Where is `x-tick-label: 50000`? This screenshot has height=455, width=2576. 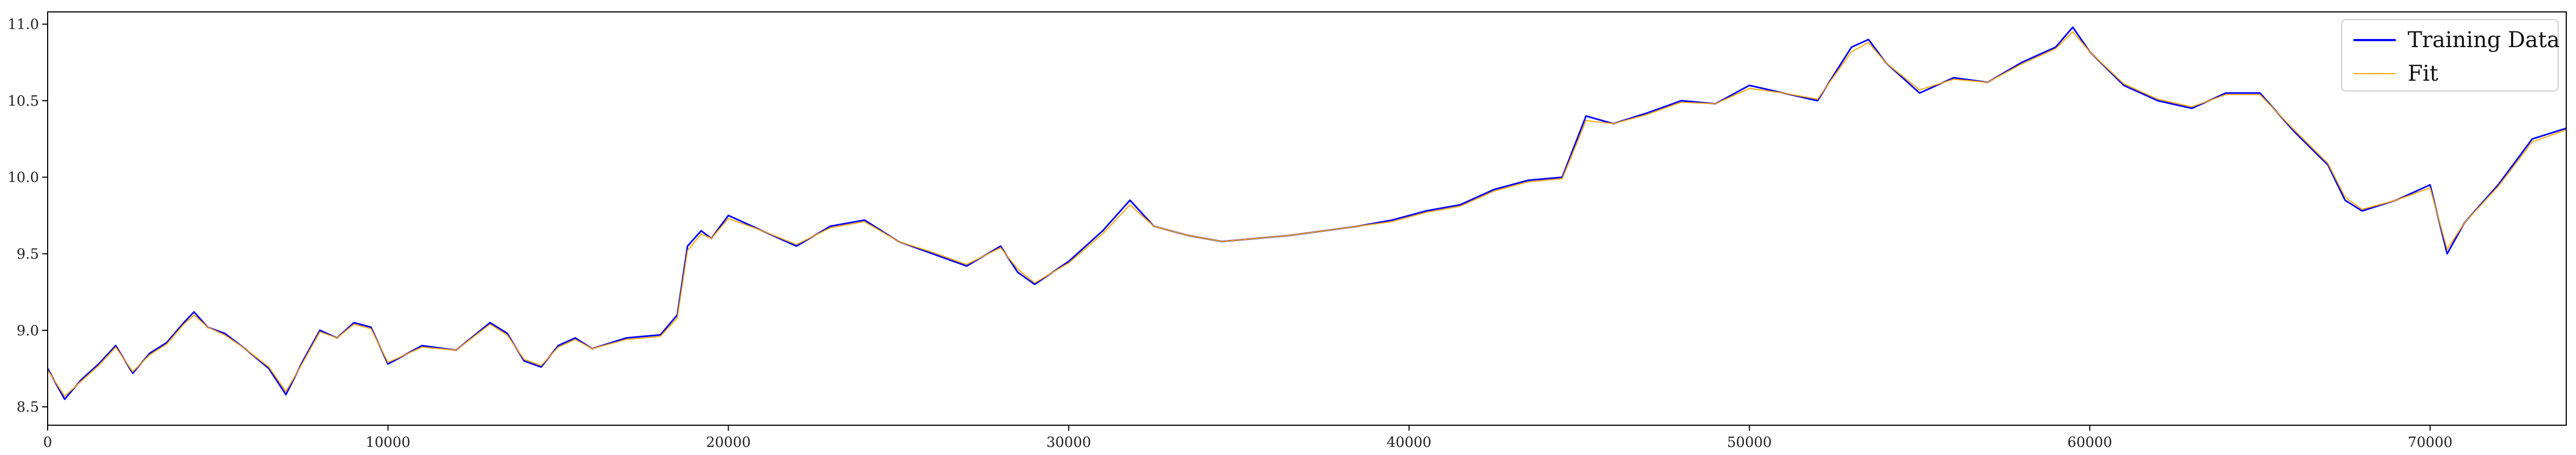
x-tick-label: 50000 is located at coordinates (1749, 442).